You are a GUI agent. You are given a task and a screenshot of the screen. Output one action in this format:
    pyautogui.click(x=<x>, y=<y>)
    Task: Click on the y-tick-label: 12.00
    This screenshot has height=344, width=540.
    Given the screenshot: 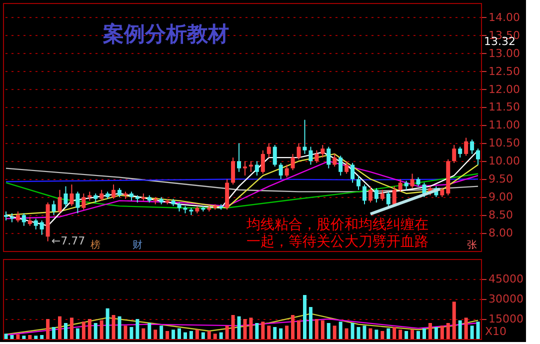 What is the action you would take?
    pyautogui.click(x=504, y=89)
    